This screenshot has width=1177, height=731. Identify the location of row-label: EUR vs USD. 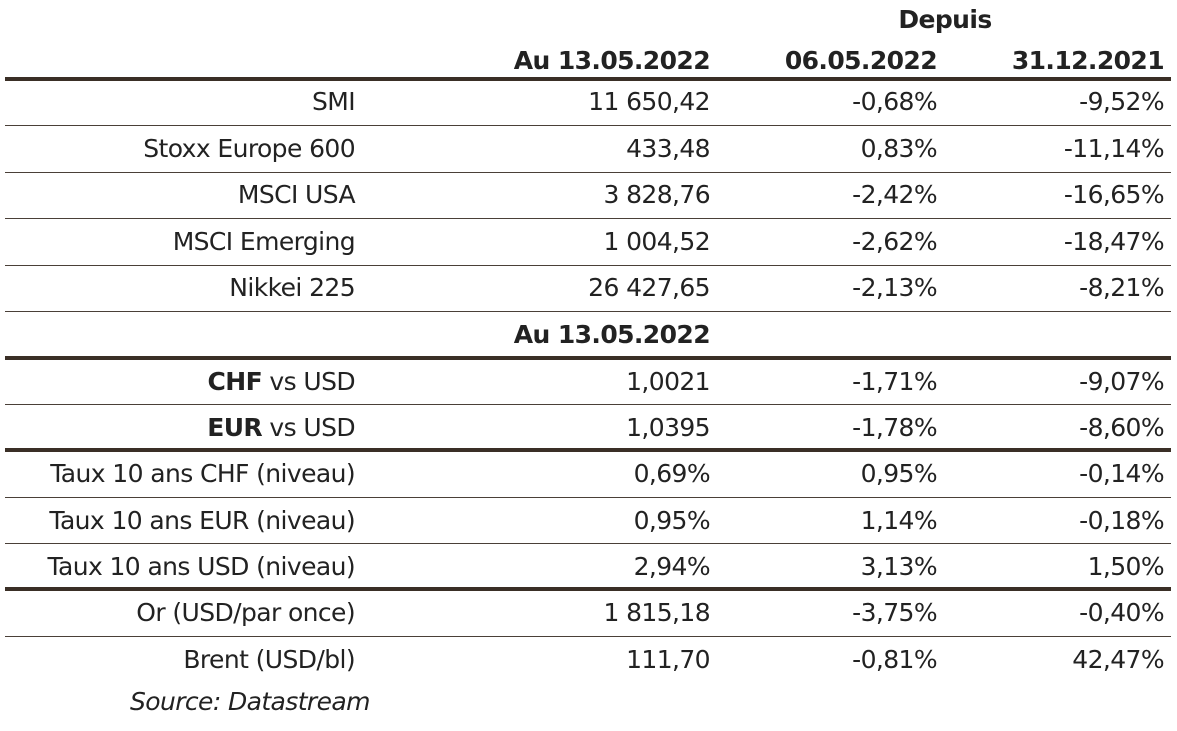
(177, 428).